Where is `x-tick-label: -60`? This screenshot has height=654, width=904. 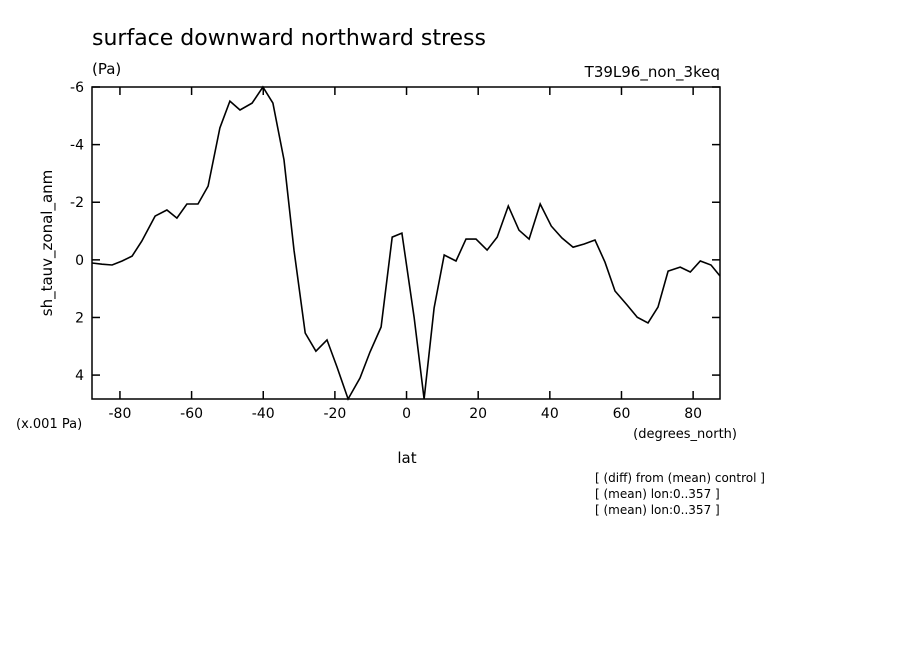 x-tick-label: -60 is located at coordinates (191, 414).